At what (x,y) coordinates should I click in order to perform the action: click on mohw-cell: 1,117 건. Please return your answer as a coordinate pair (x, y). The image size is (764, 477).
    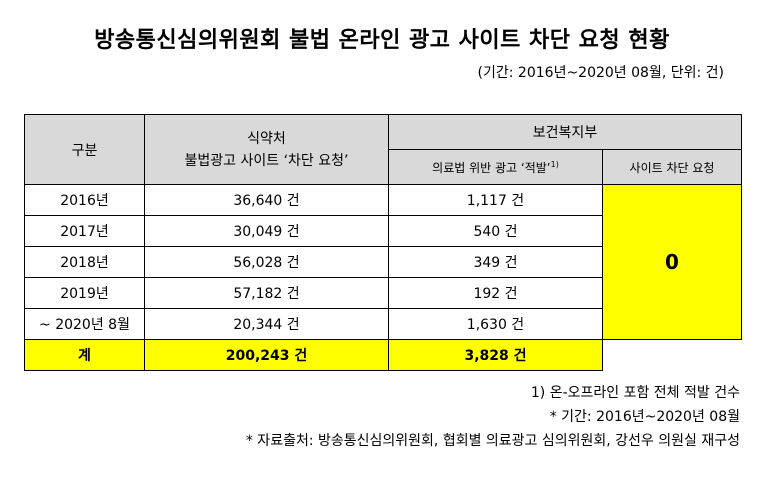
    Looking at the image, I should click on (495, 200).